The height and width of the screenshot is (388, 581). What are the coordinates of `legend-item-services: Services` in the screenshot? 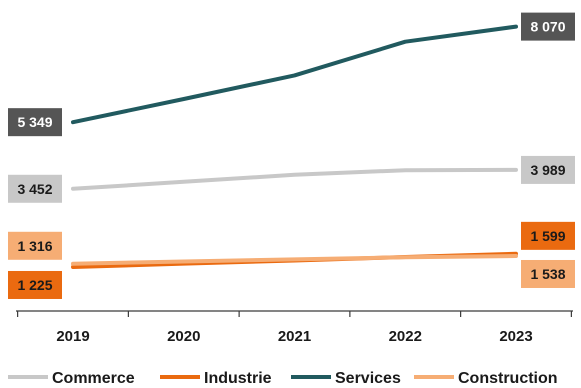 It's located at (346, 378).